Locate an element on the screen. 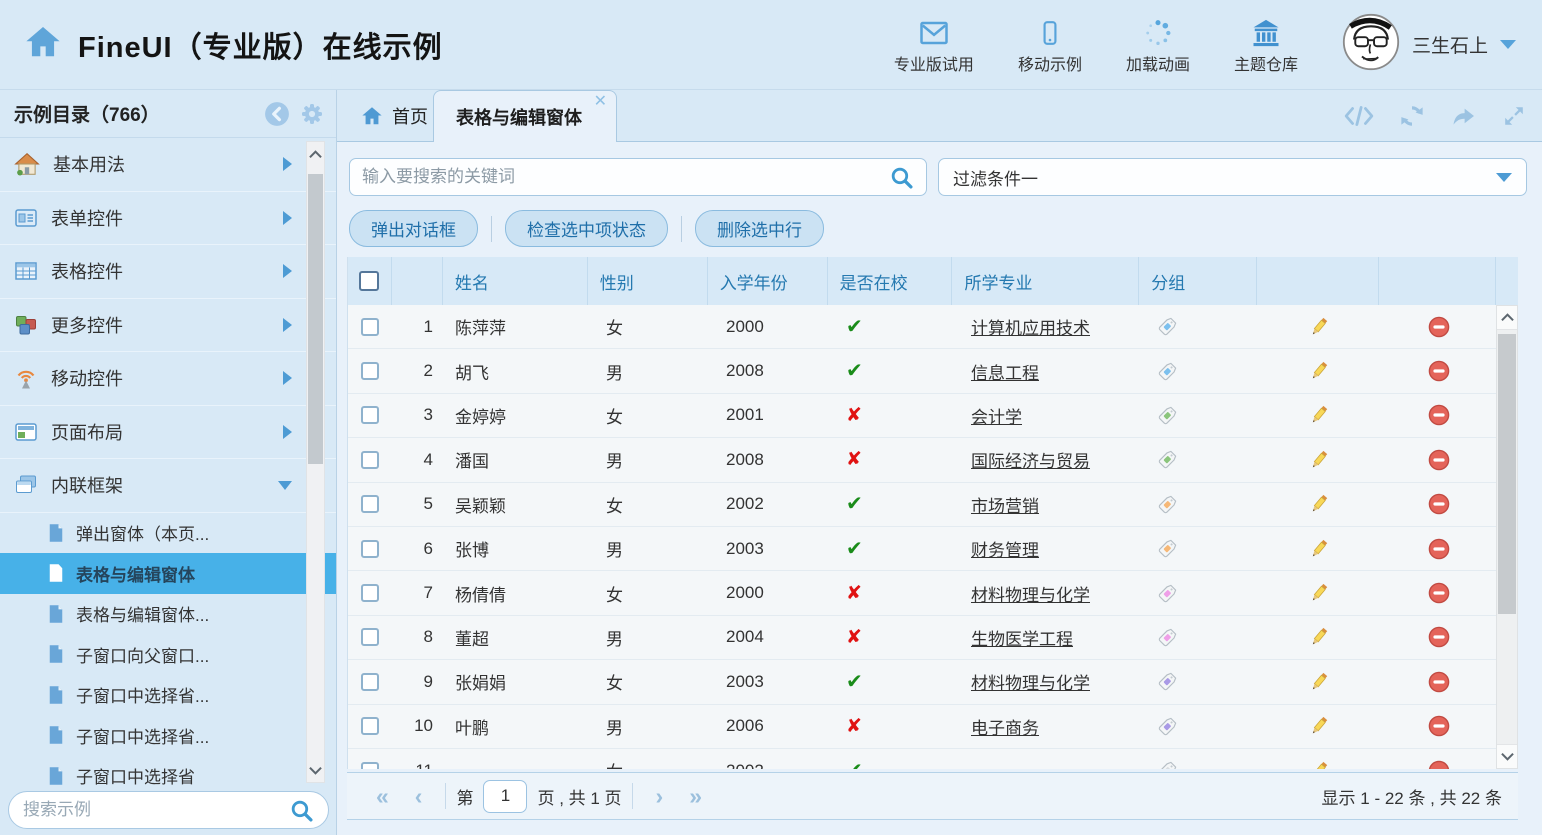 The image size is (1542, 835). grid-scrollbar is located at coordinates (1507, 537).